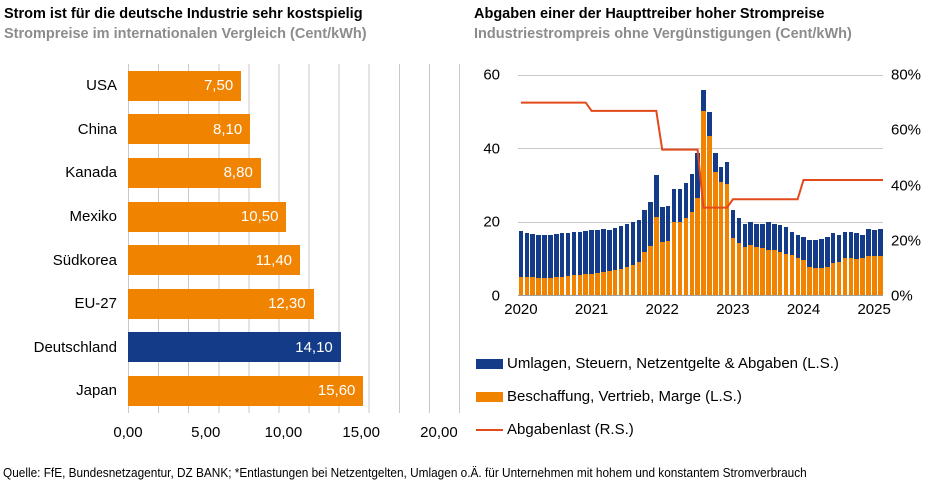  What do you see at coordinates (489, 429) in the screenshot?
I see `legend-swatch-line` at bounding box center [489, 429].